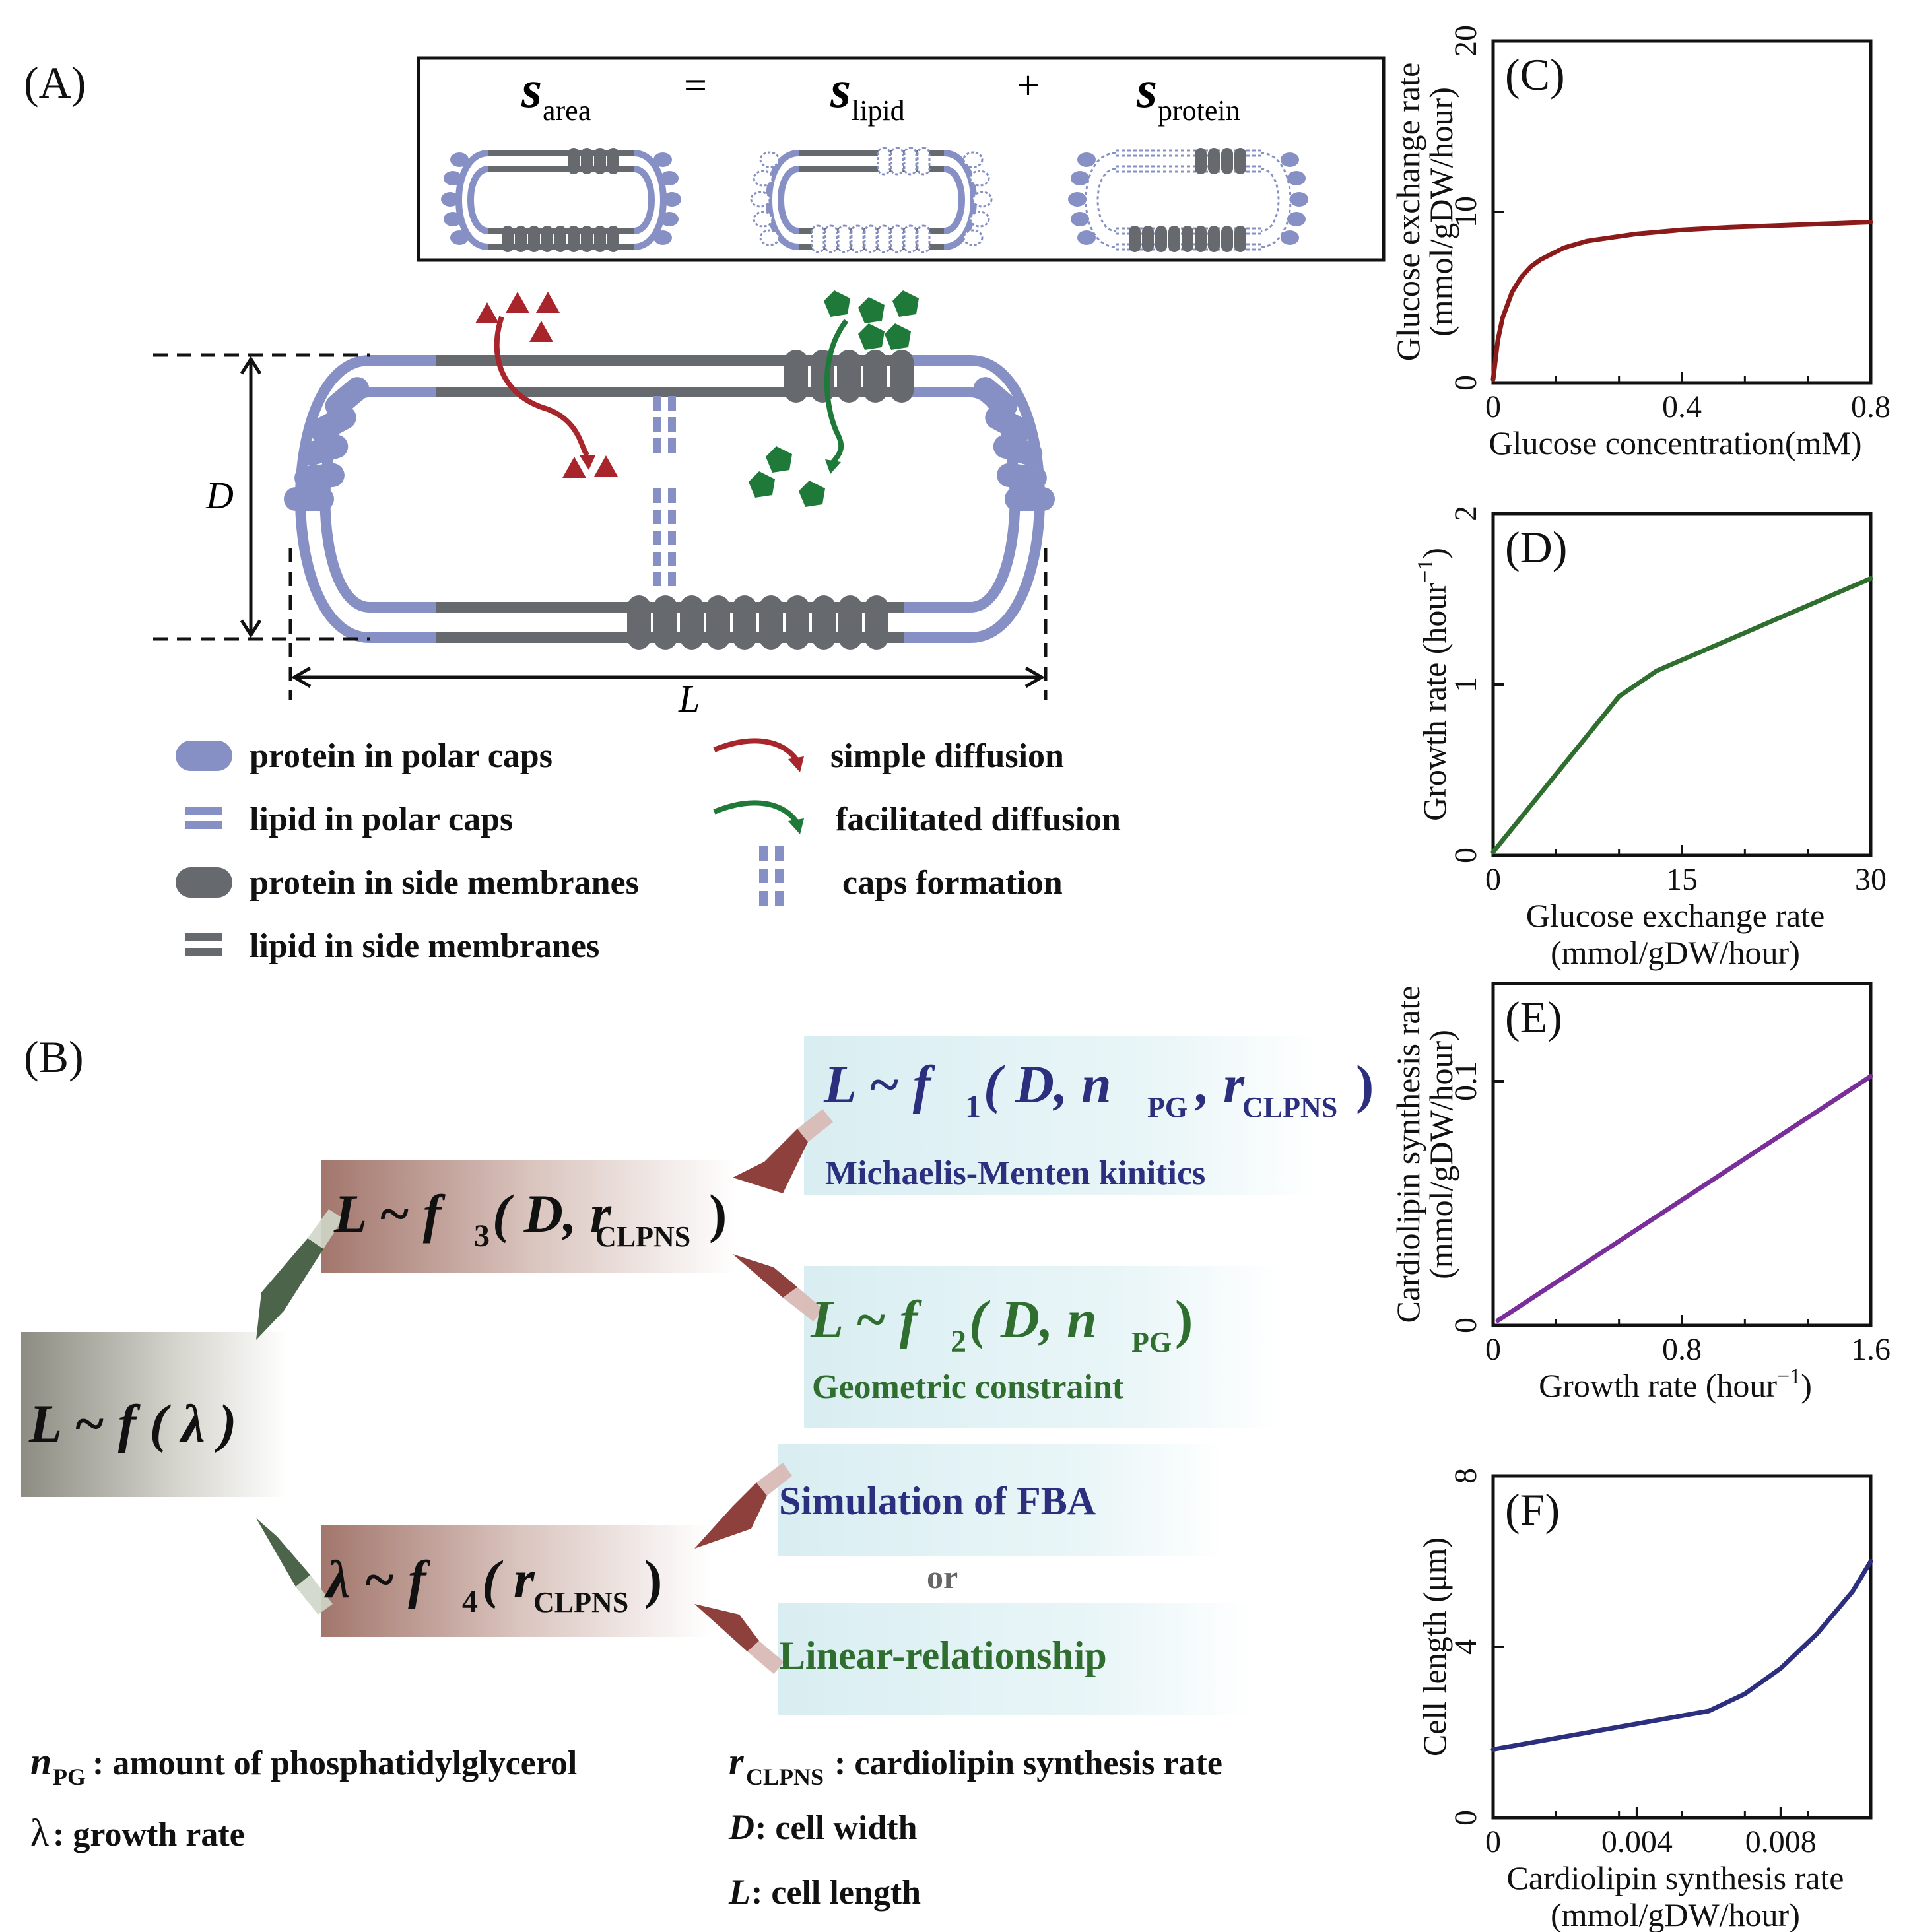 The image size is (1909, 1932). I want to click on svg-text: 2, so click(958, 1341).